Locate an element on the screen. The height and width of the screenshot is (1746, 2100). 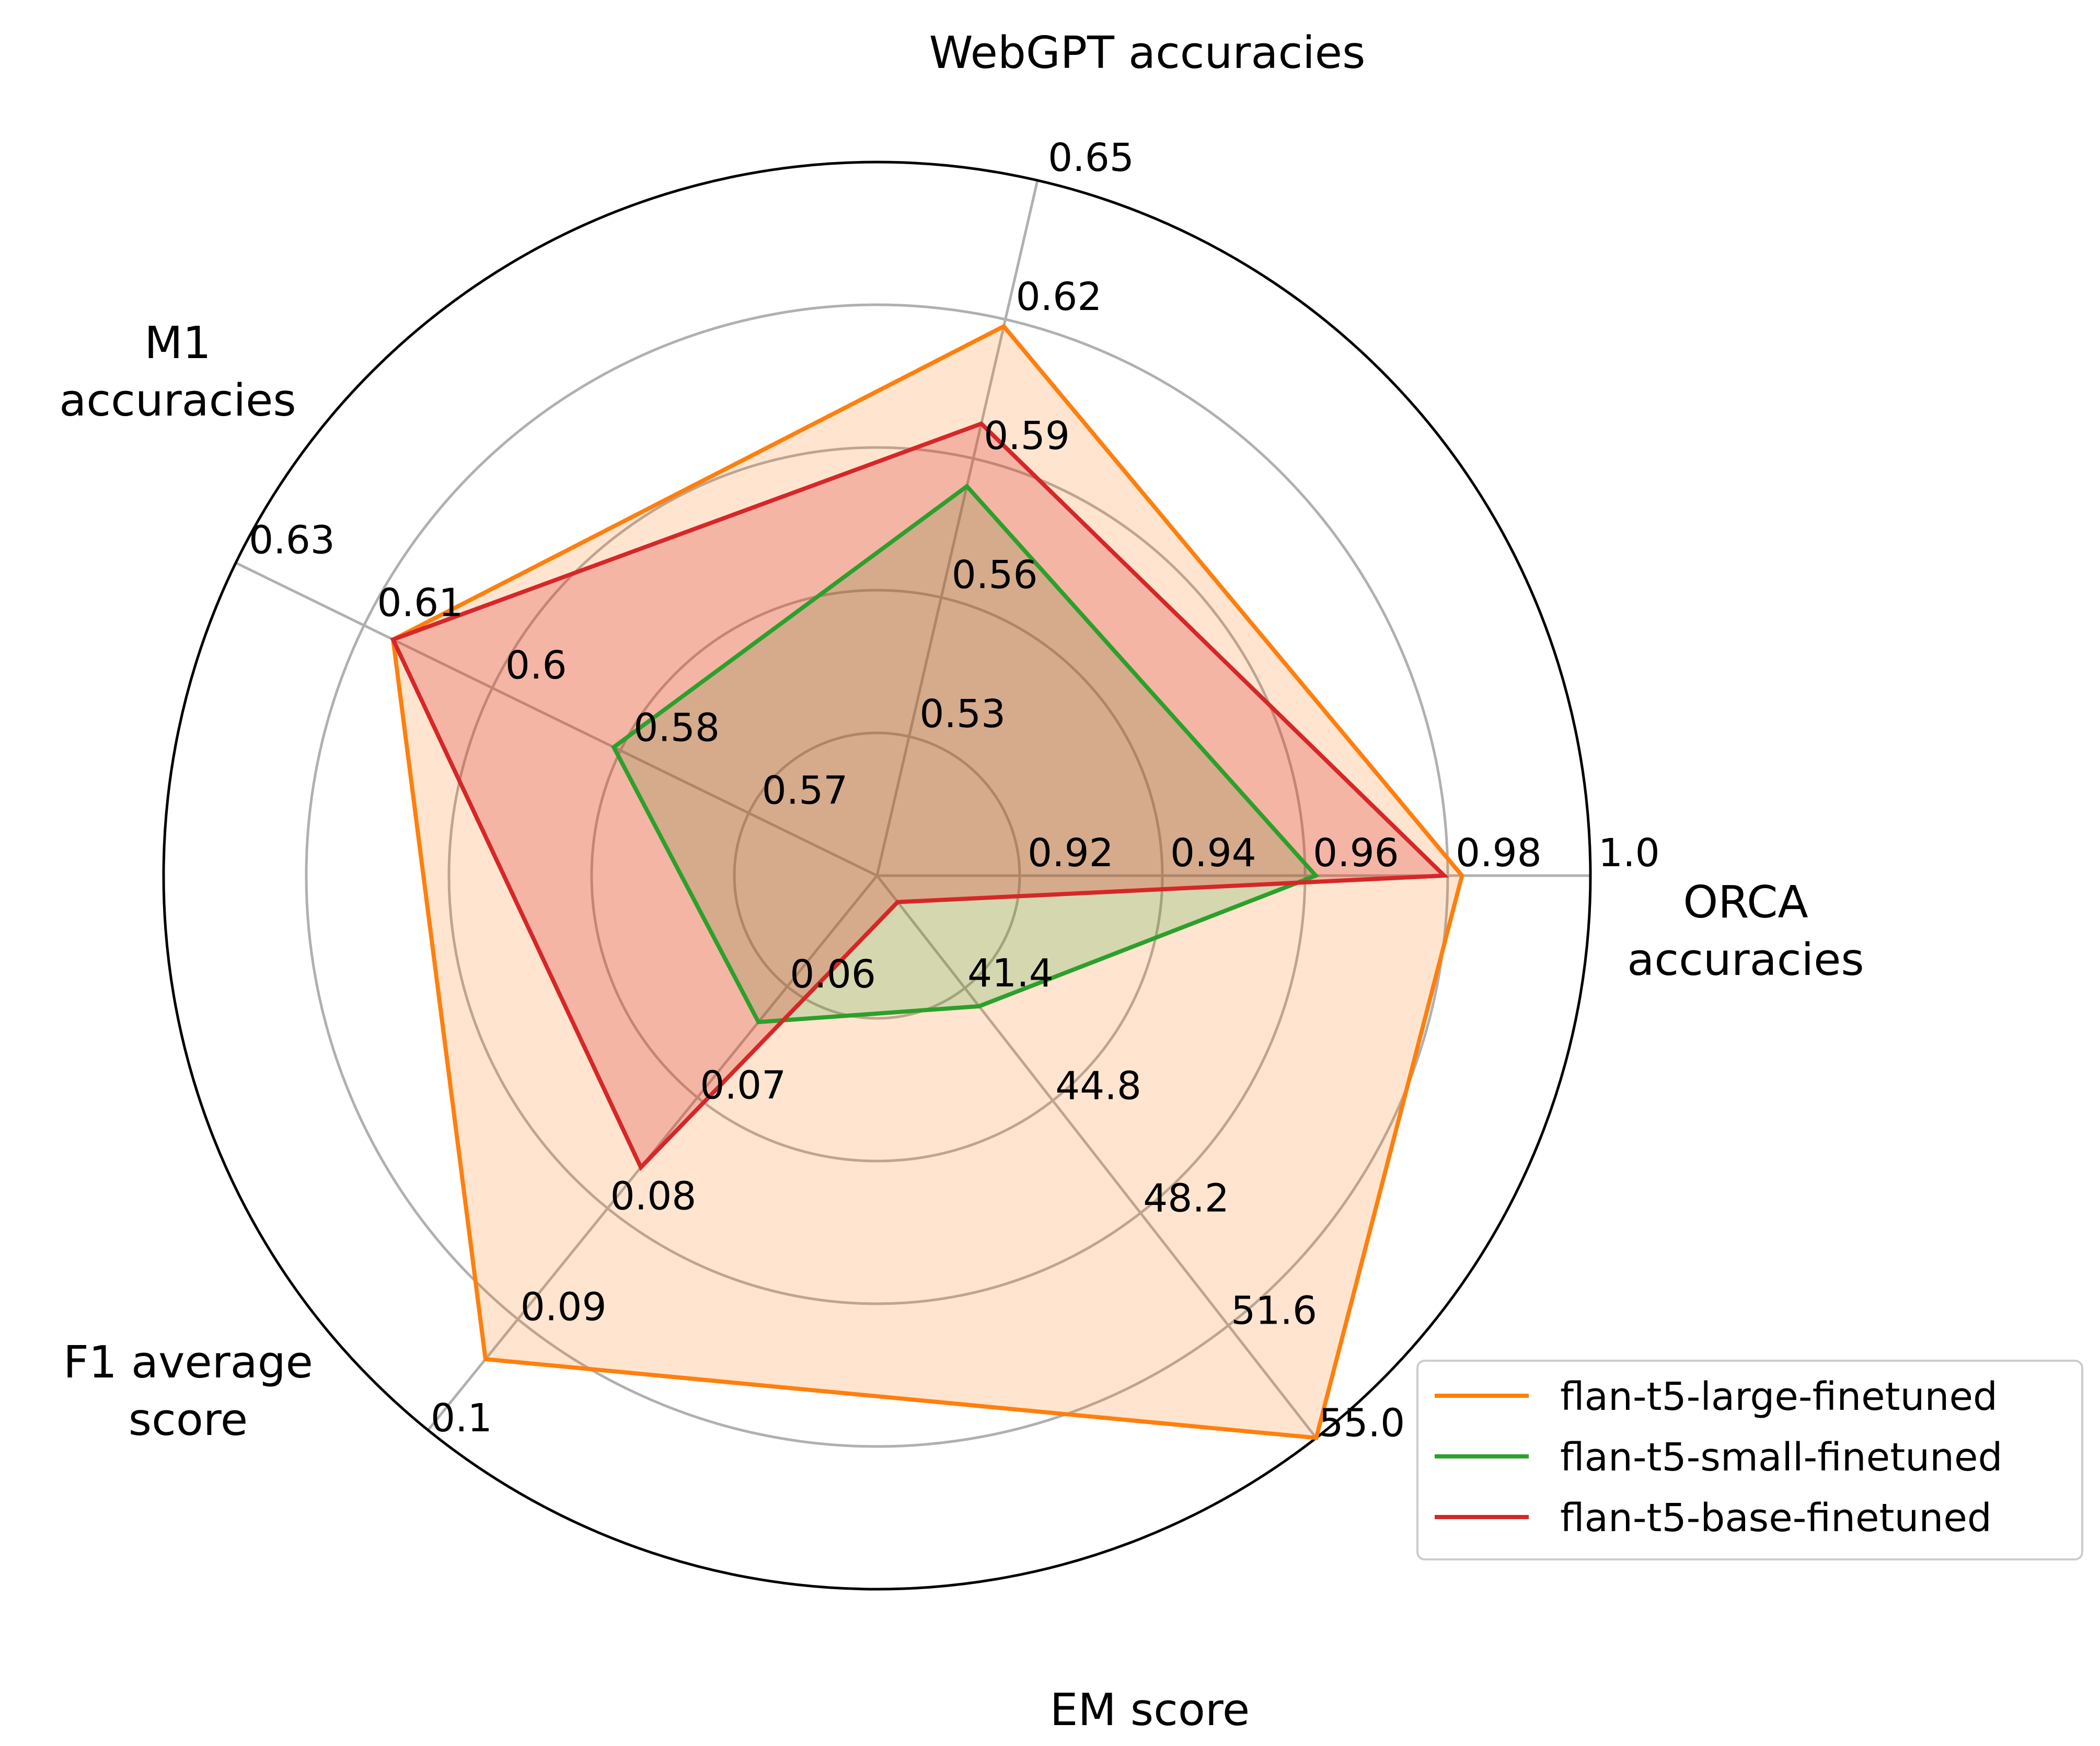
tick-label-axis3-4: 0.61 is located at coordinates (420, 603).